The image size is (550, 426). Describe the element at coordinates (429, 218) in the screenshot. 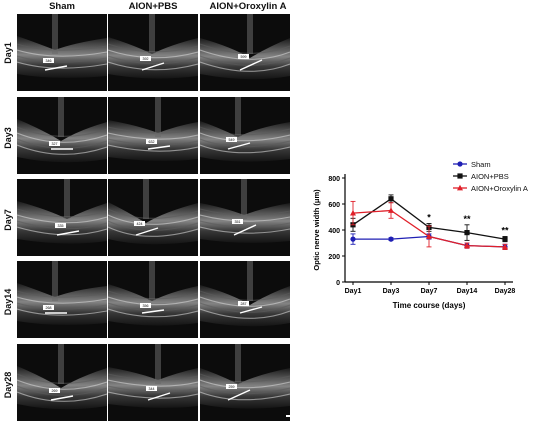

I see `significance-marker: *` at that location.